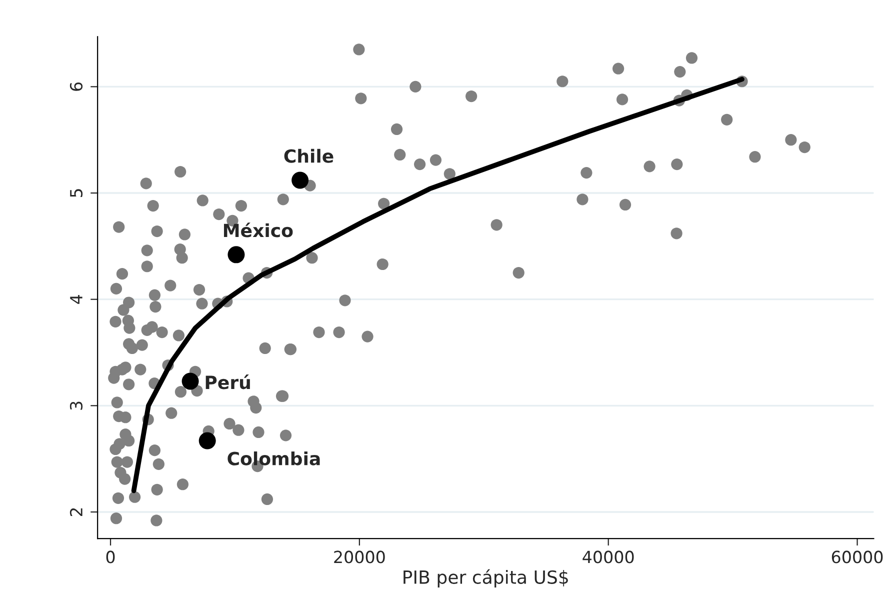 This screenshot has height=612, width=887. I want to click on x-axis-title: PIB per cápita US$, so click(486, 578).